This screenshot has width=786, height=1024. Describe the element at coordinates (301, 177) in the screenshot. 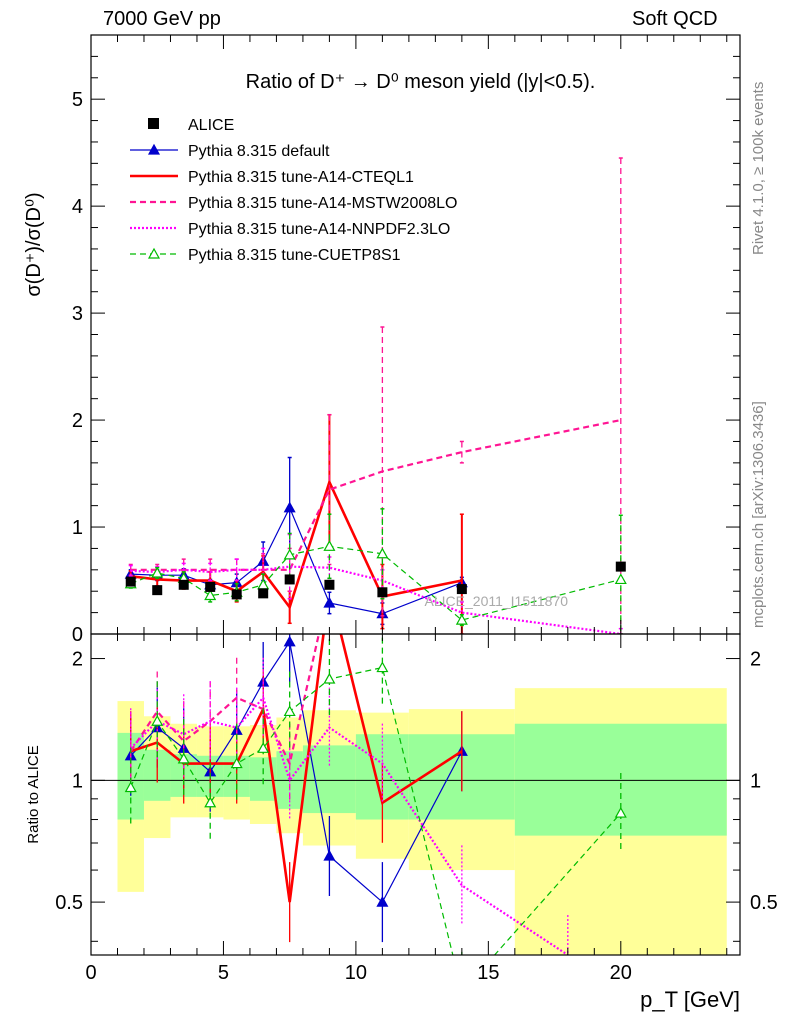

I see `legend-label: Pythia 8.315 tune-A14-CTEQL1` at that location.